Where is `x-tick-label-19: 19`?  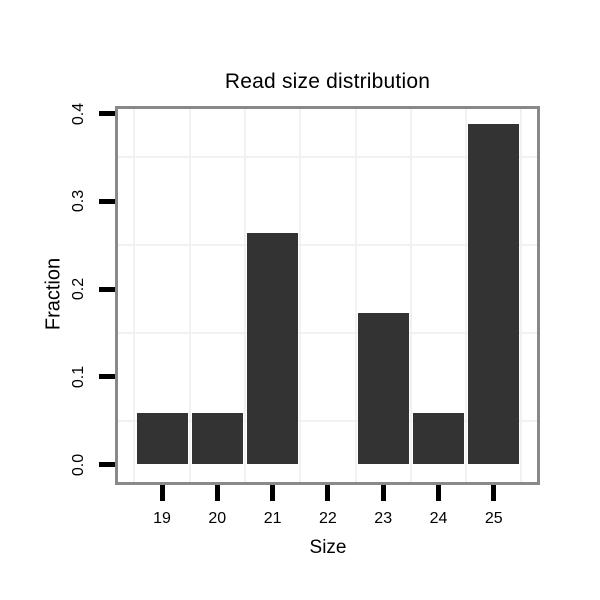 x-tick-label-19: 19 is located at coordinates (162, 518).